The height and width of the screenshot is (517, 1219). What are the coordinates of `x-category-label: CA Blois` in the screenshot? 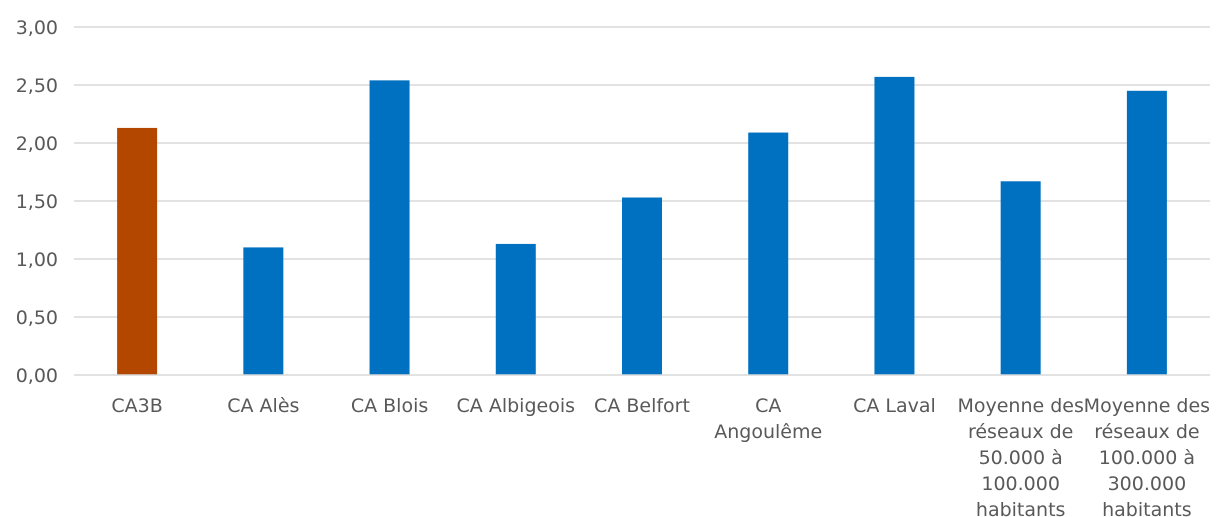 It's located at (389, 406).